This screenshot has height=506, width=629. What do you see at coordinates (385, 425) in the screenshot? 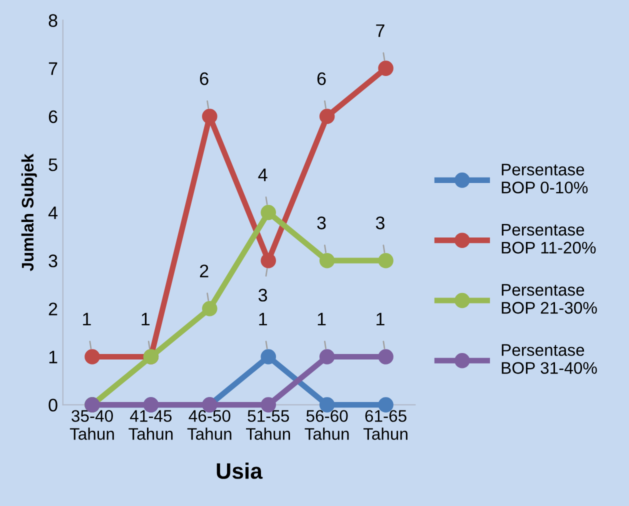
I see `x-tick-label: 61-65 Tahun` at bounding box center [385, 425].